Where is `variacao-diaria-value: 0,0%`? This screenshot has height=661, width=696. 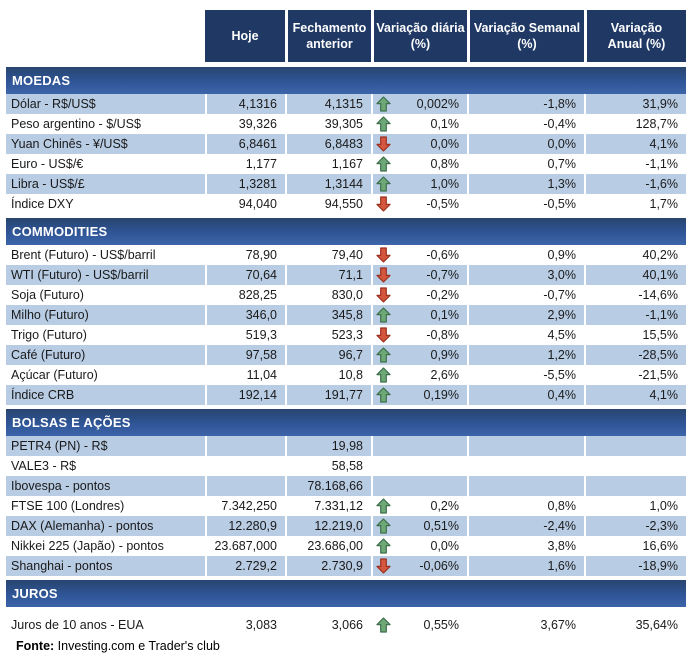
variacao-diaria-value: 0,0% is located at coordinates (445, 144).